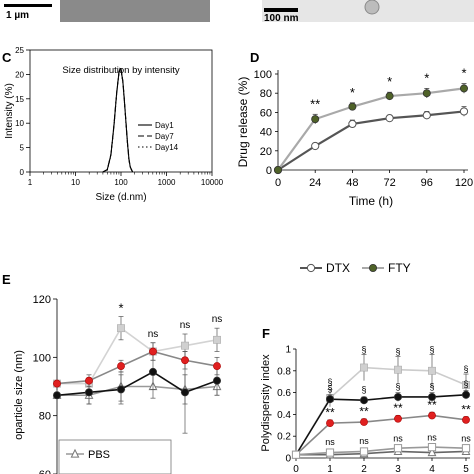 The image size is (474, 474). What do you see at coordinates (284, 415) in the screenshot?
I see `y-tick-label: 0.4` at bounding box center [284, 415].